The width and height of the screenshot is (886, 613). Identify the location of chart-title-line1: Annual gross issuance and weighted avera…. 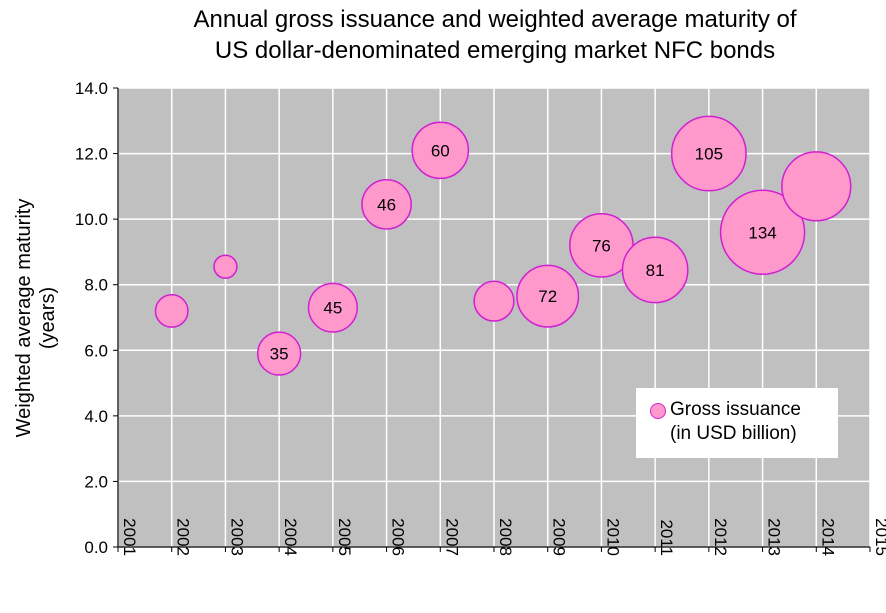
(495, 19).